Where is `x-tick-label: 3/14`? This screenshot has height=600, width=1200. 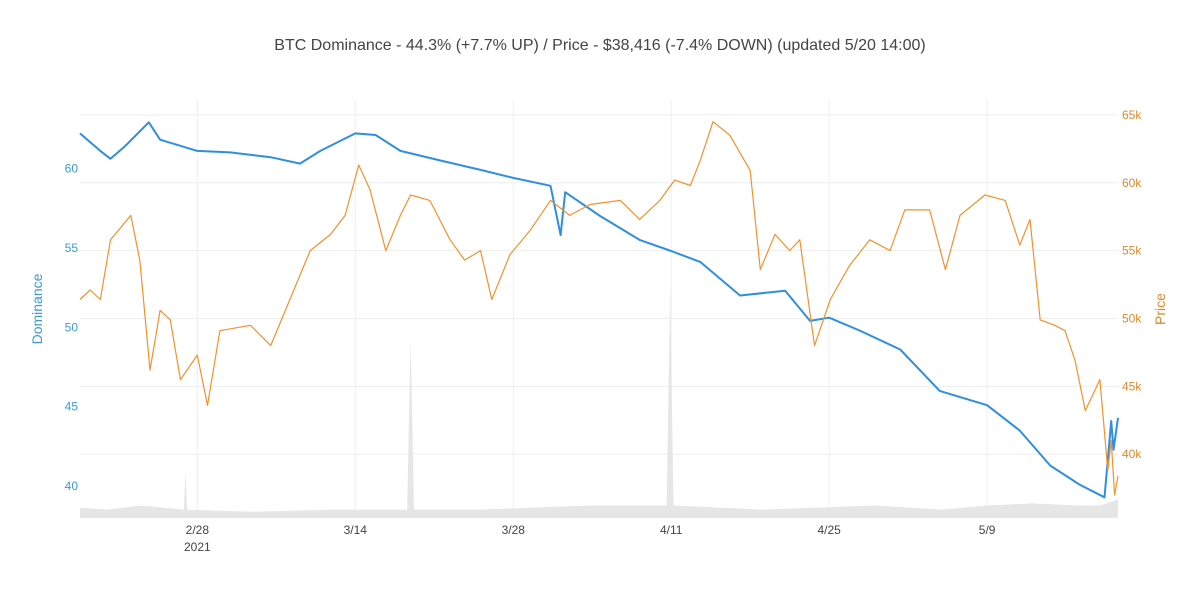 x-tick-label: 3/14 is located at coordinates (356, 530).